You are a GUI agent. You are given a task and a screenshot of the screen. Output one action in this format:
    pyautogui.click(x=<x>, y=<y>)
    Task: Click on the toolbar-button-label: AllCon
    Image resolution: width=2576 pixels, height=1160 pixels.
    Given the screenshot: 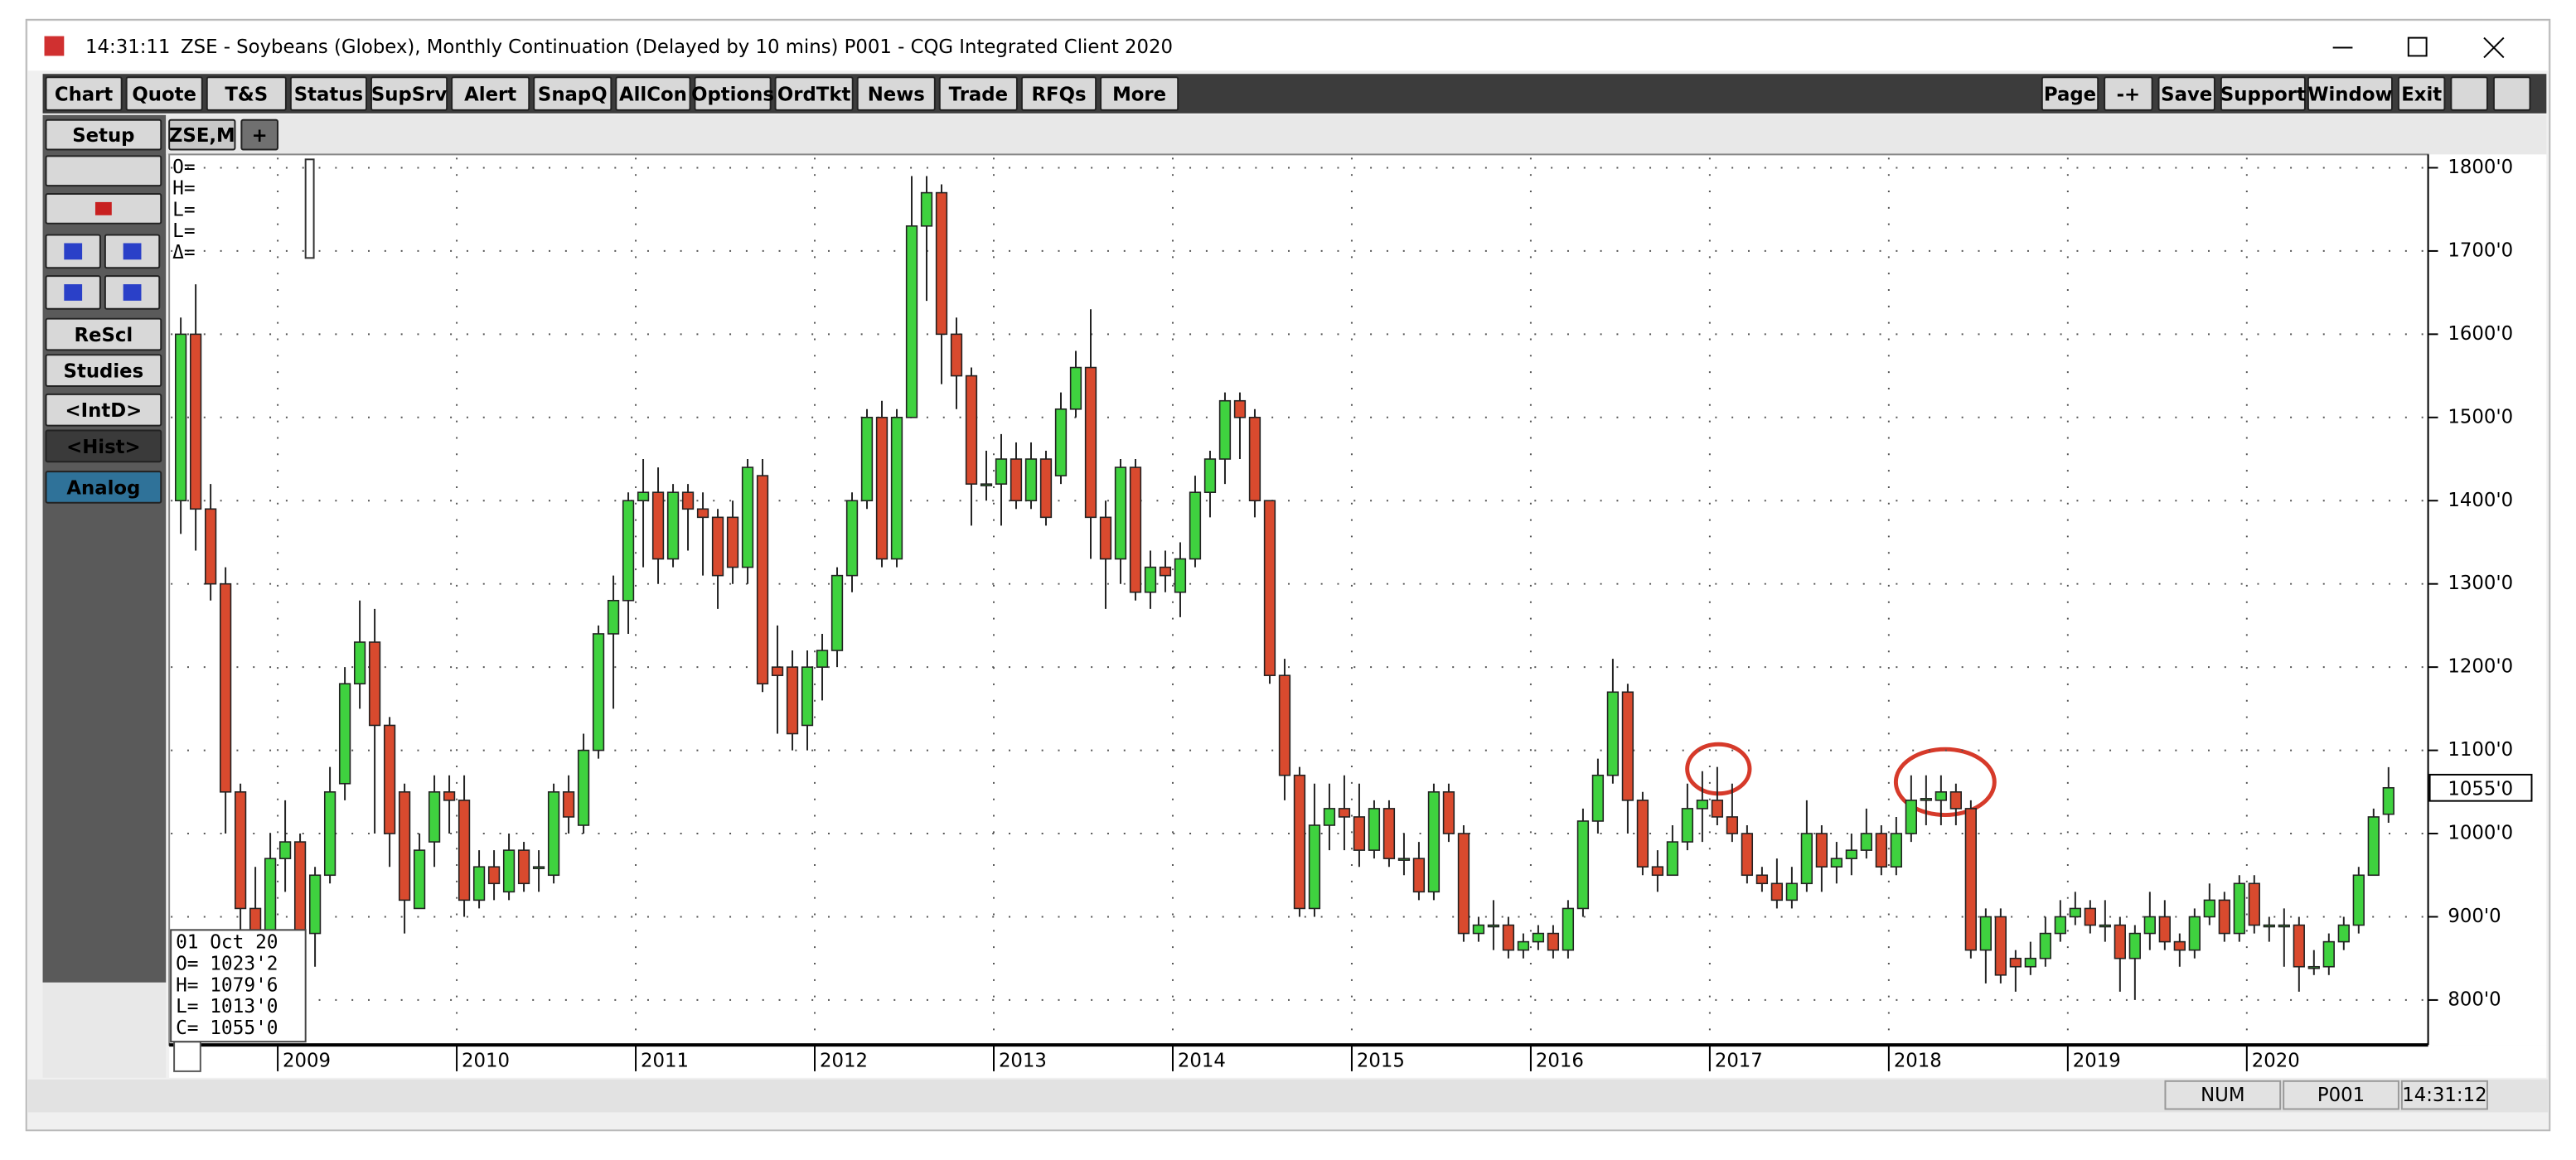 What is the action you would take?
    pyautogui.click(x=653, y=96)
    